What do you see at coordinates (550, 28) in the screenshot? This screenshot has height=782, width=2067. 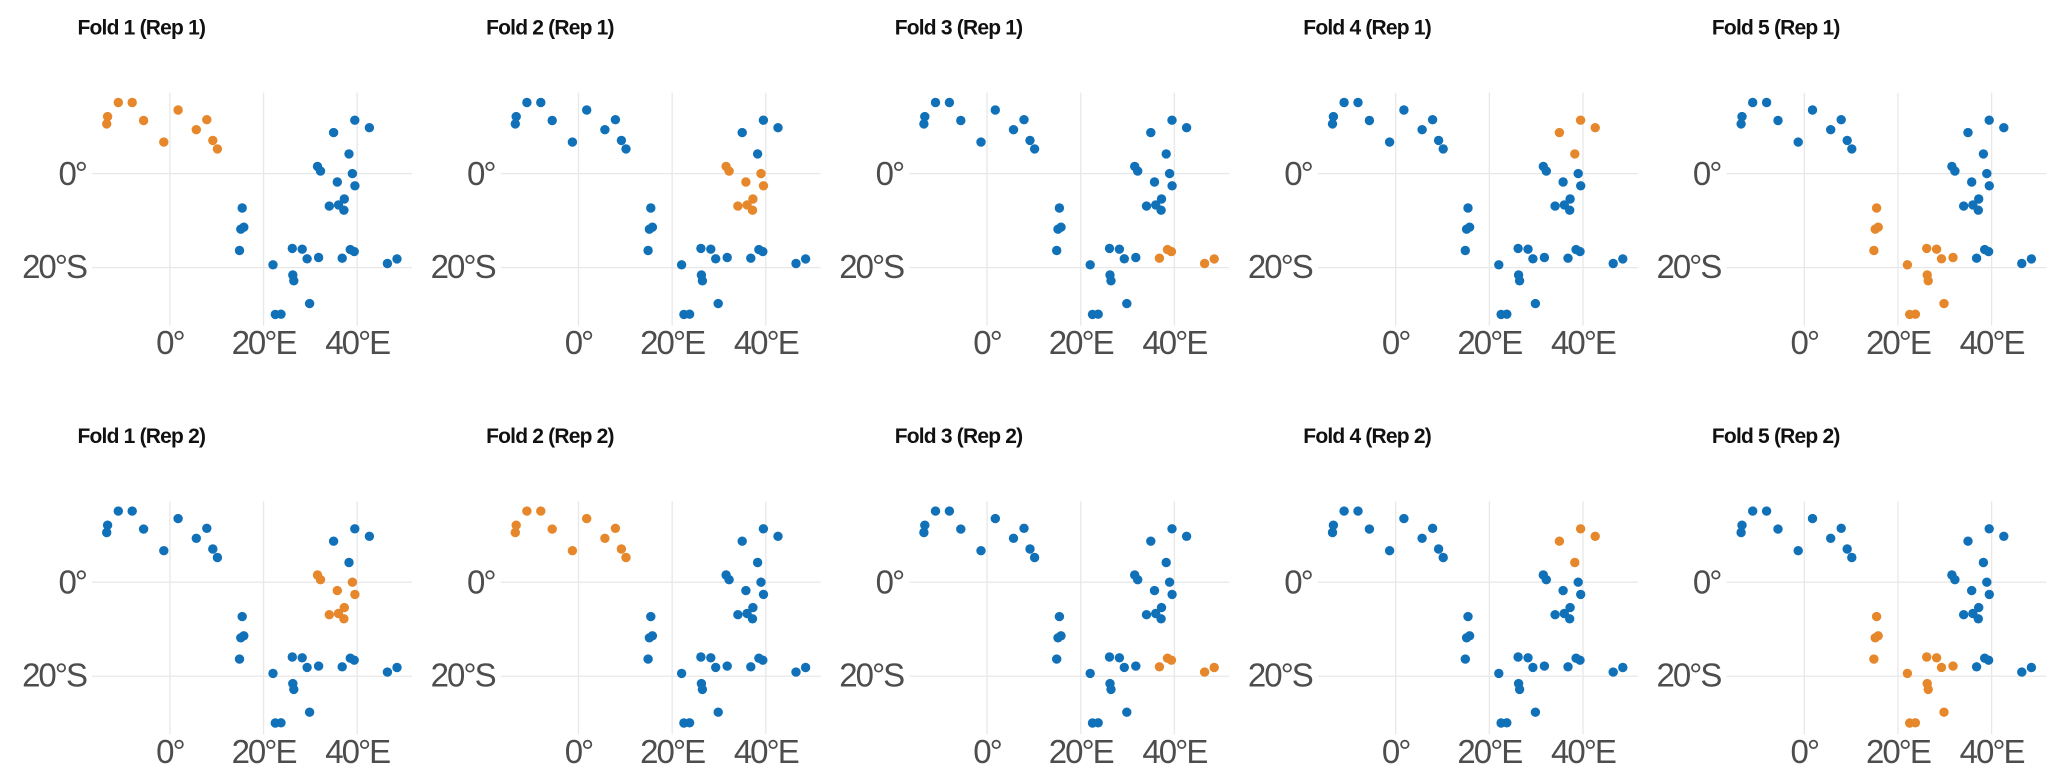 I see `svg-text: Fold 2 (Rep 1)` at bounding box center [550, 28].